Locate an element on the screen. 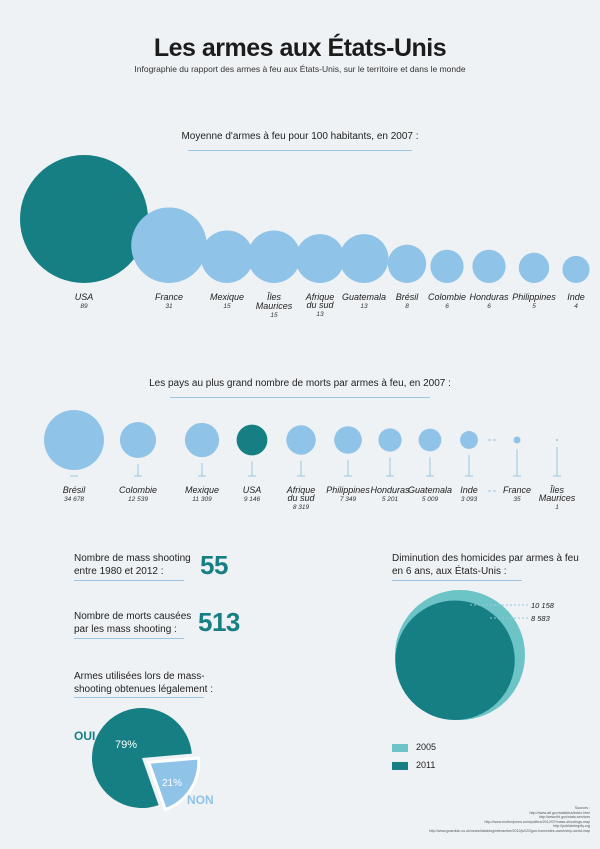 The width and height of the screenshot is (600, 849). category-label-inde: Inde is located at coordinates (576, 297).